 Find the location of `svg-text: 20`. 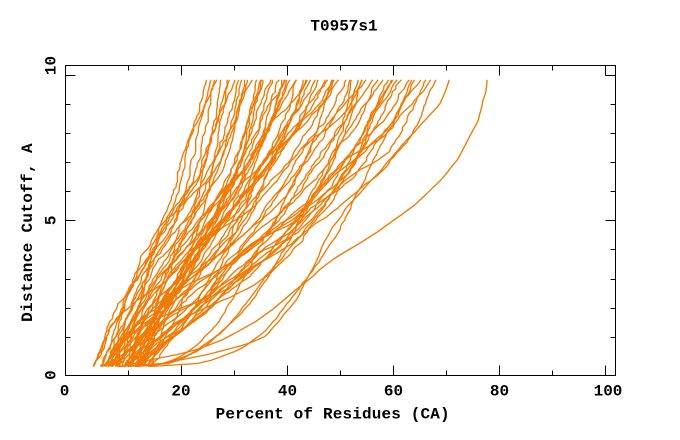

svg-text: 20 is located at coordinates (180, 392).